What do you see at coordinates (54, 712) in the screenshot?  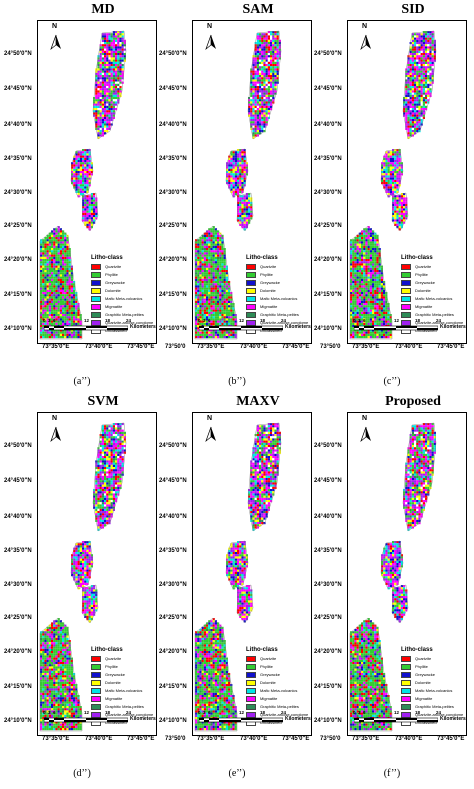 I see `scale-tick-label: 6` at bounding box center [54, 712].